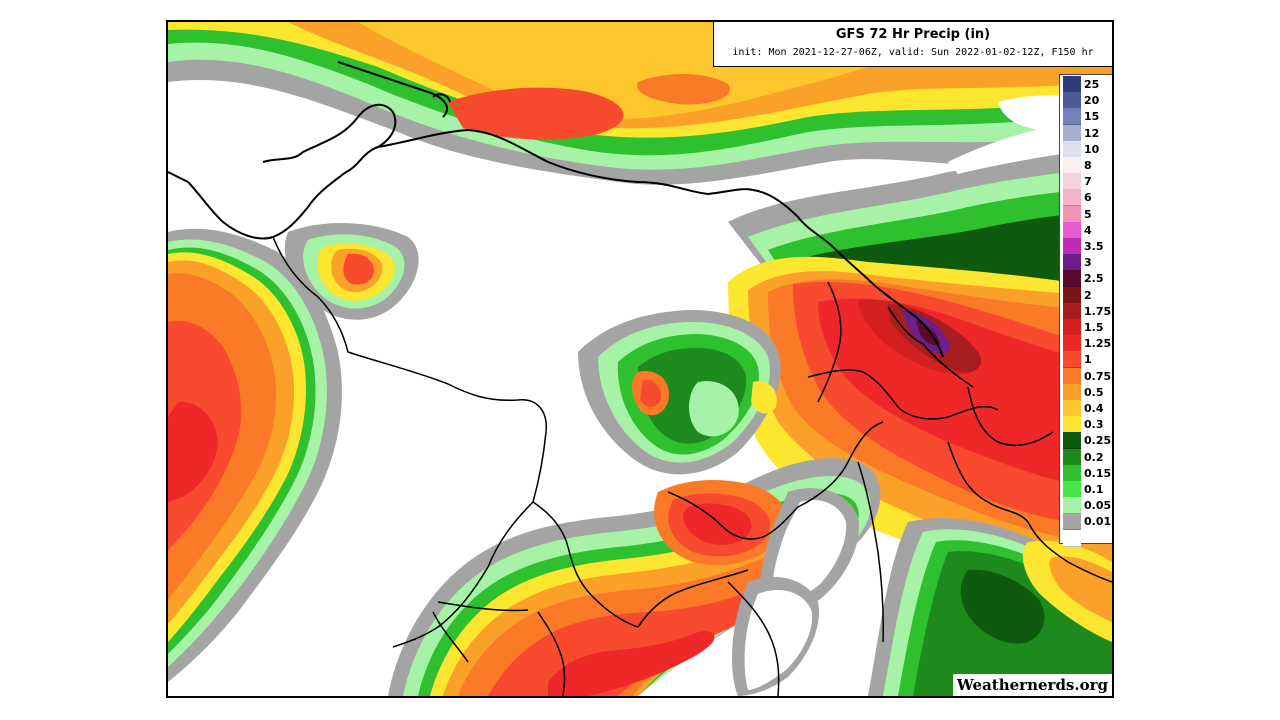  I want to click on legend-label: 8, so click(1088, 165).